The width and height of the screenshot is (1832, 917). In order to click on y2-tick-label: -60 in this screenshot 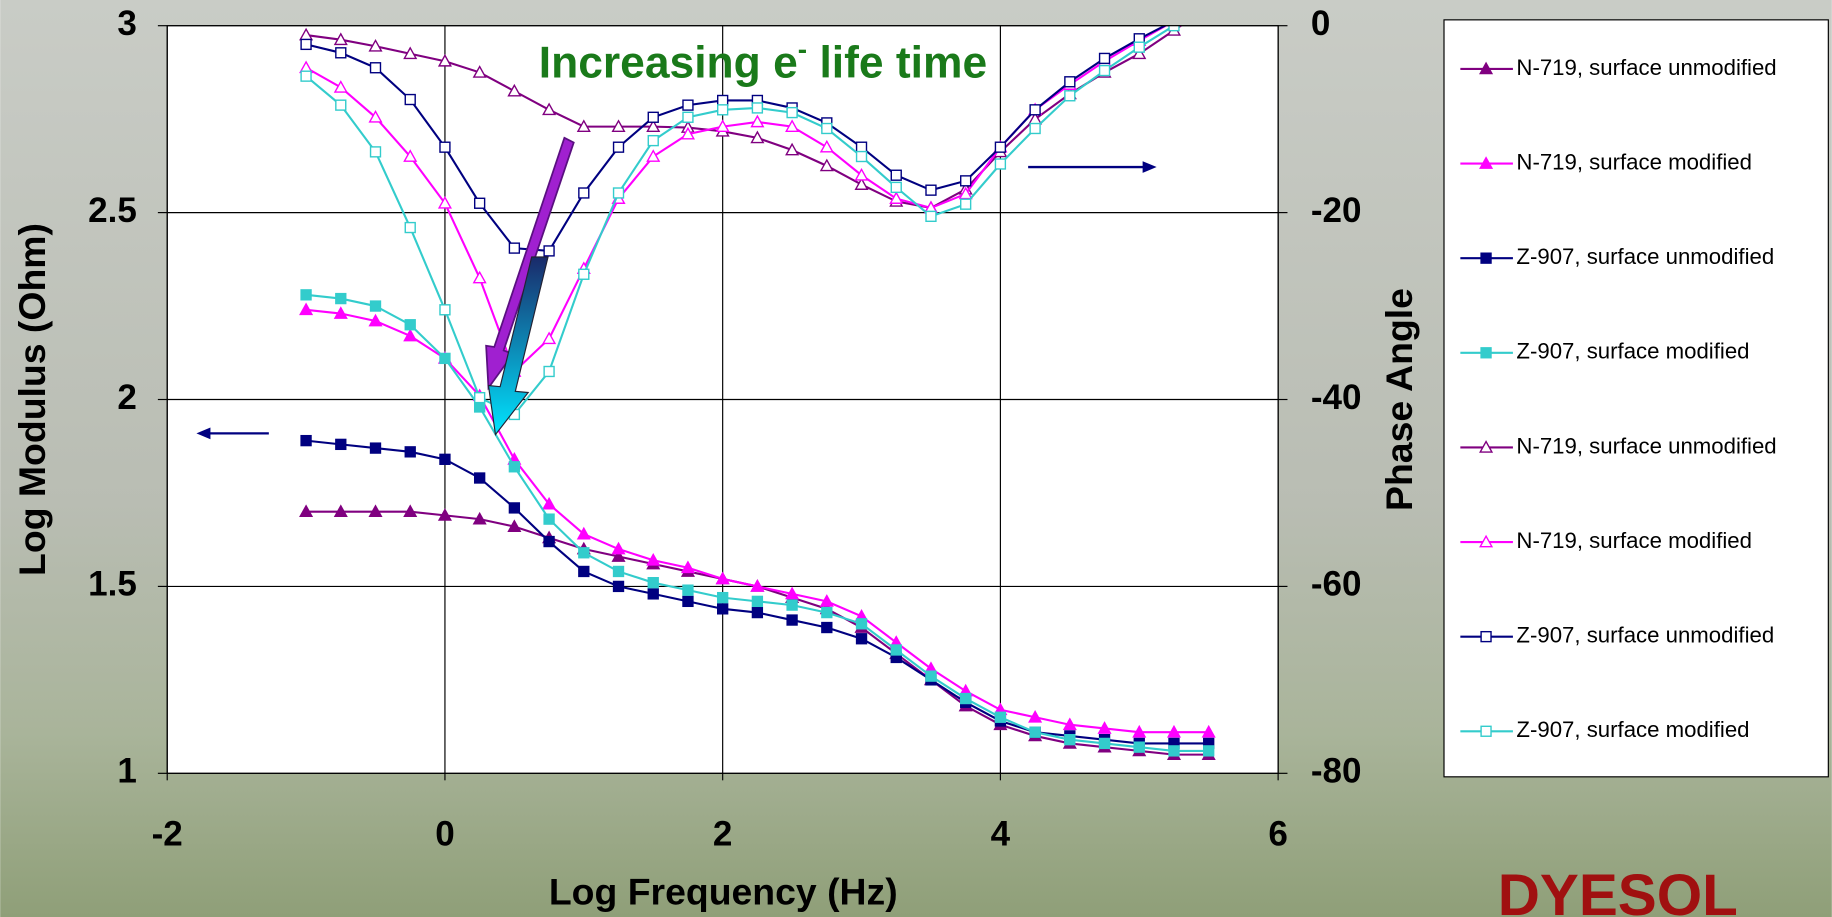, I will do `click(1336, 584)`.